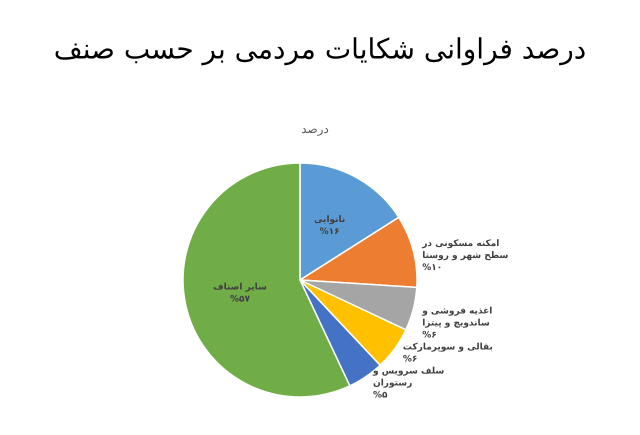 This screenshot has width=640, height=435. What do you see at coordinates (330, 220) in the screenshot?
I see `slice-label: نانوایی` at bounding box center [330, 220].